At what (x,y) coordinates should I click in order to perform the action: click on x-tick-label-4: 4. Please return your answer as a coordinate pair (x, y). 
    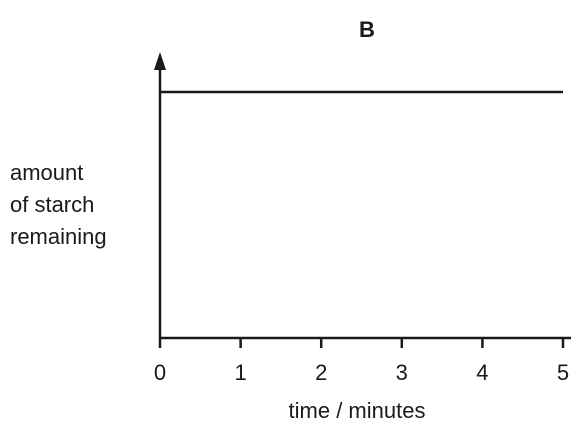
    Looking at the image, I should click on (482, 372).